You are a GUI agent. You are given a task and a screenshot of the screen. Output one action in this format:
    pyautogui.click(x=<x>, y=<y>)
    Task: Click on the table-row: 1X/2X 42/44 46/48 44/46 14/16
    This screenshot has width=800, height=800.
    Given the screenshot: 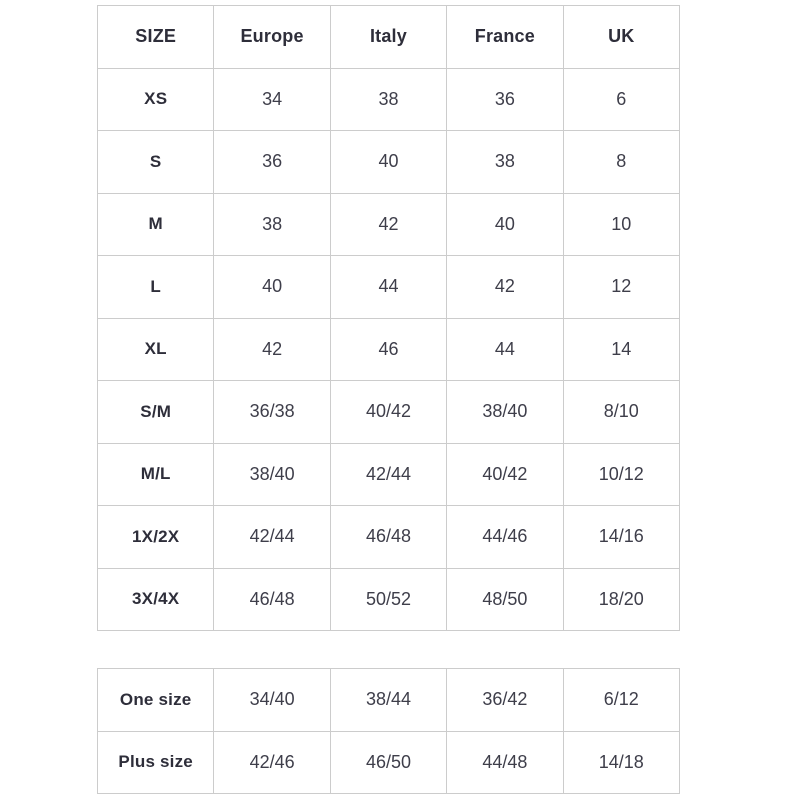 What is the action you would take?
    pyautogui.click(x=388, y=537)
    